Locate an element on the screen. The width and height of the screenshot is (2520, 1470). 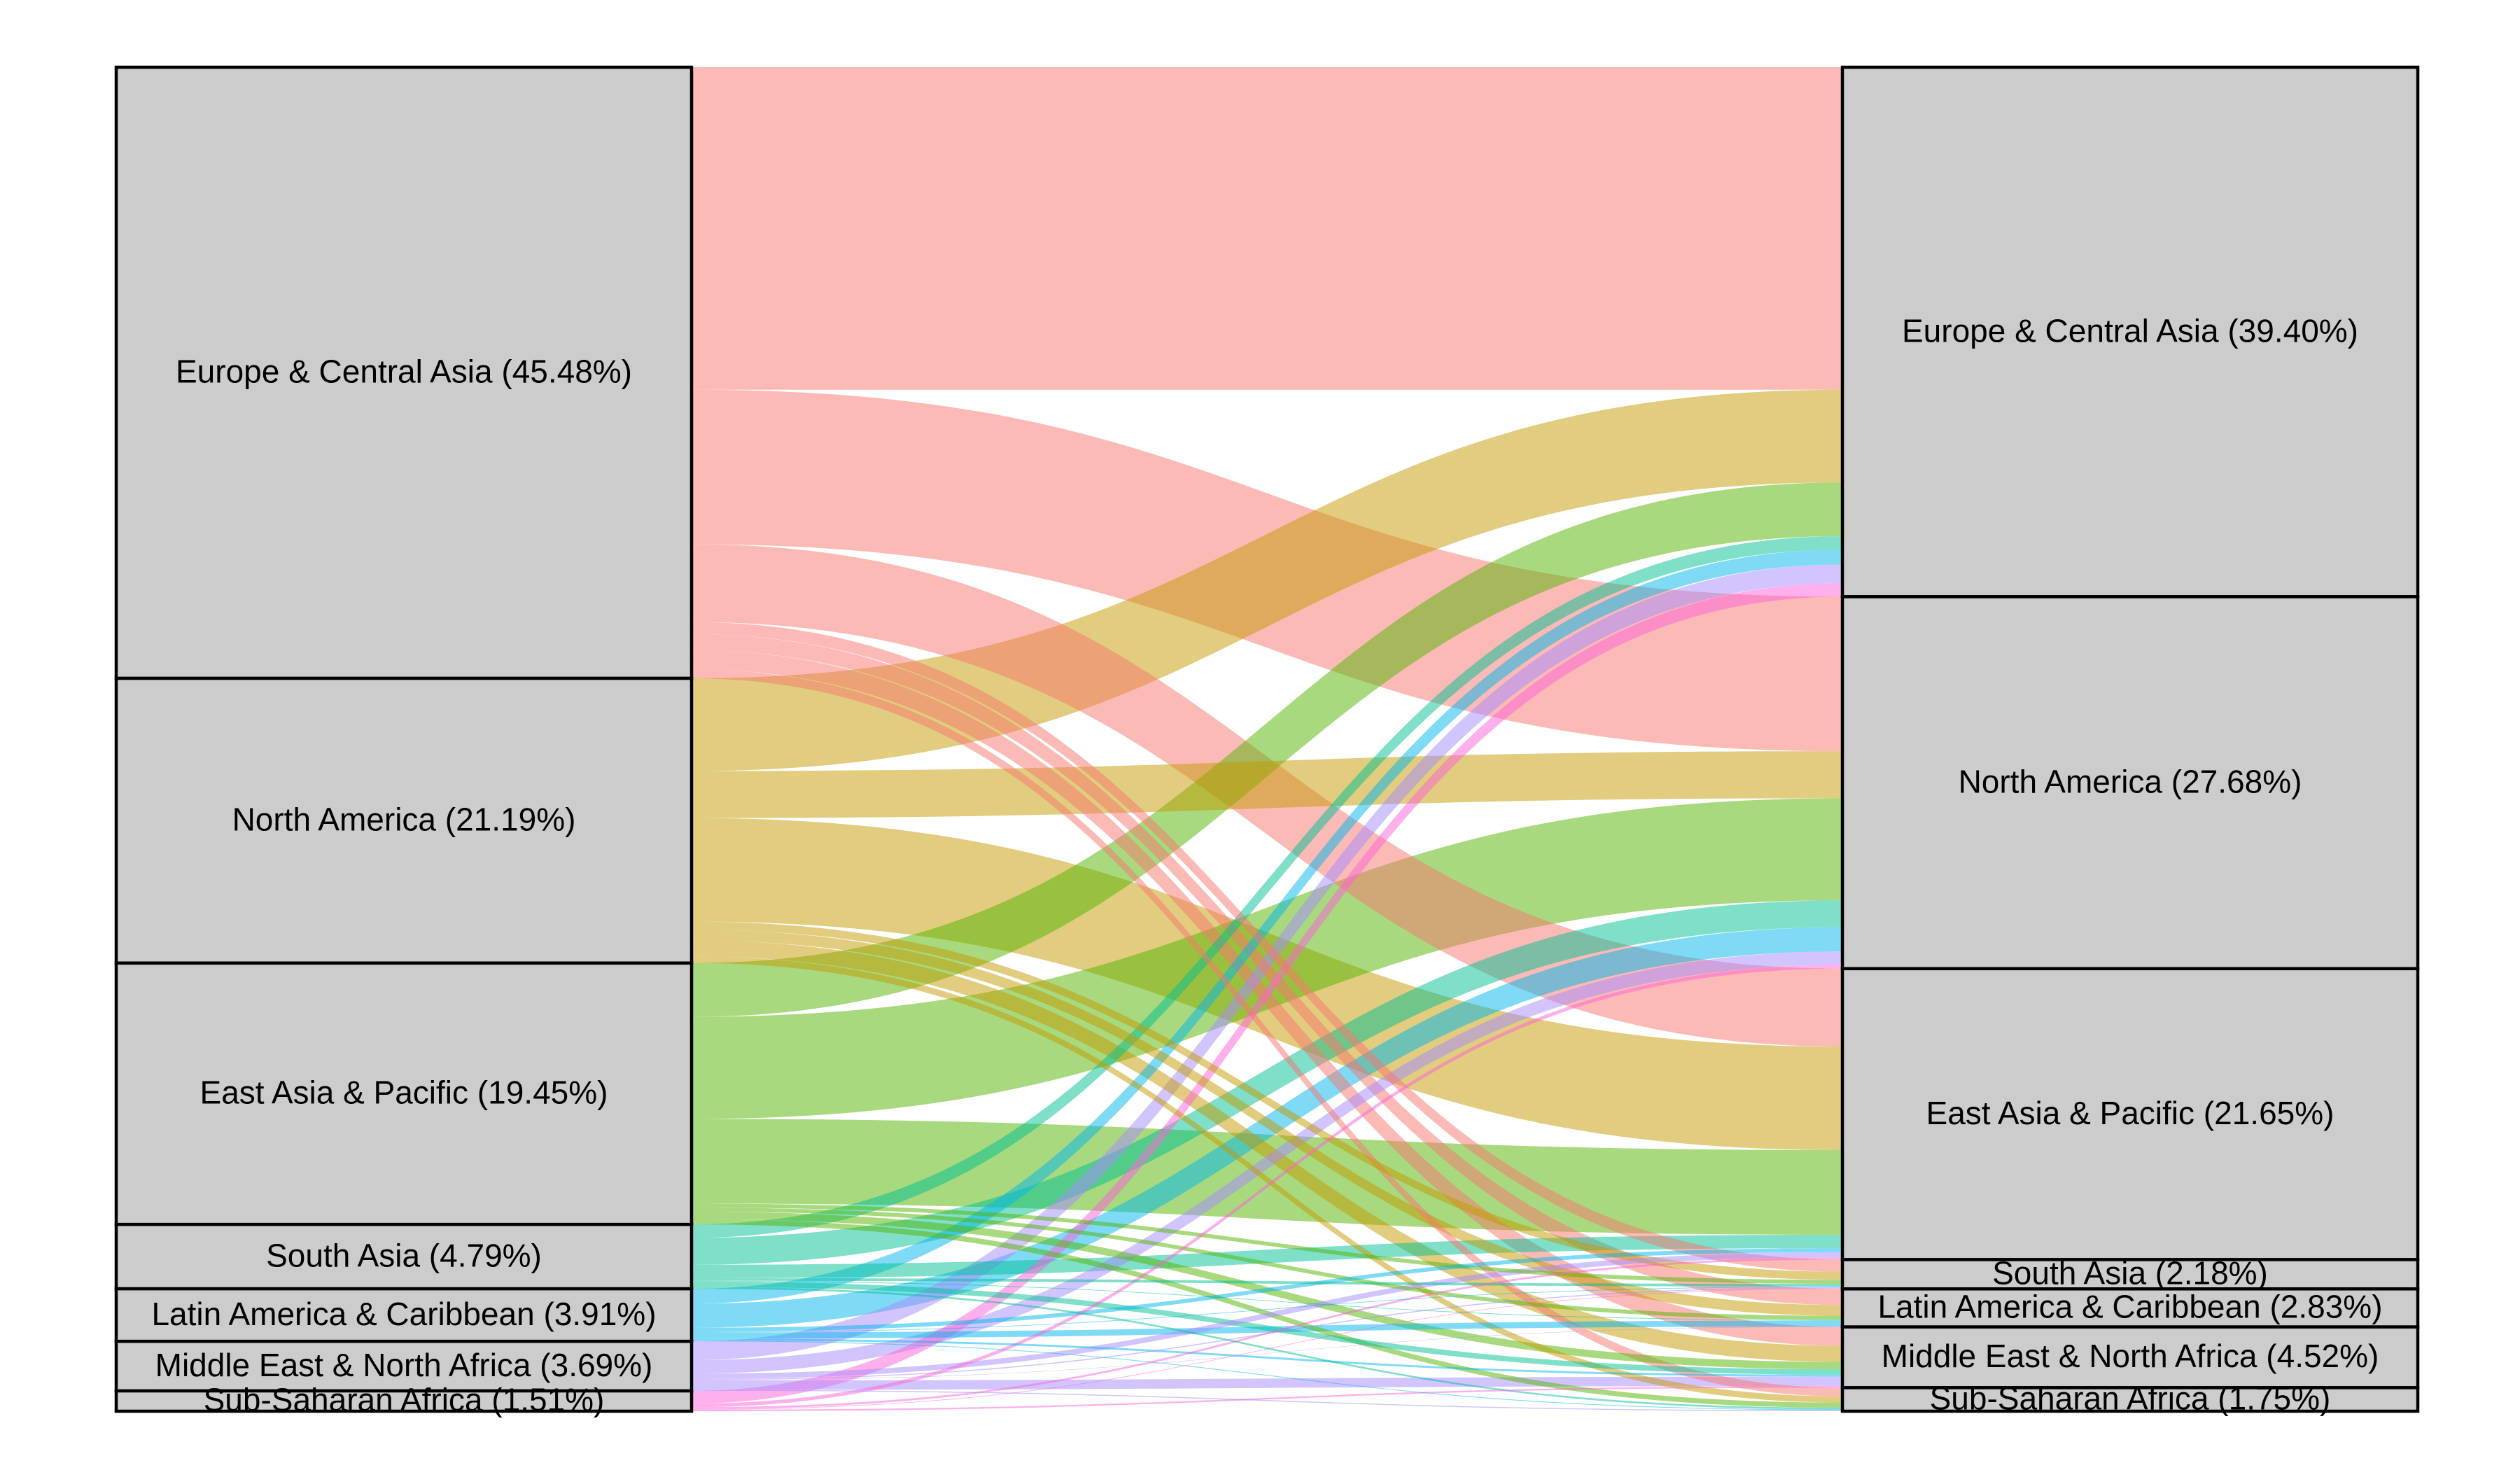
flow-mena-to-eap is located at coordinates (1267, 1315).